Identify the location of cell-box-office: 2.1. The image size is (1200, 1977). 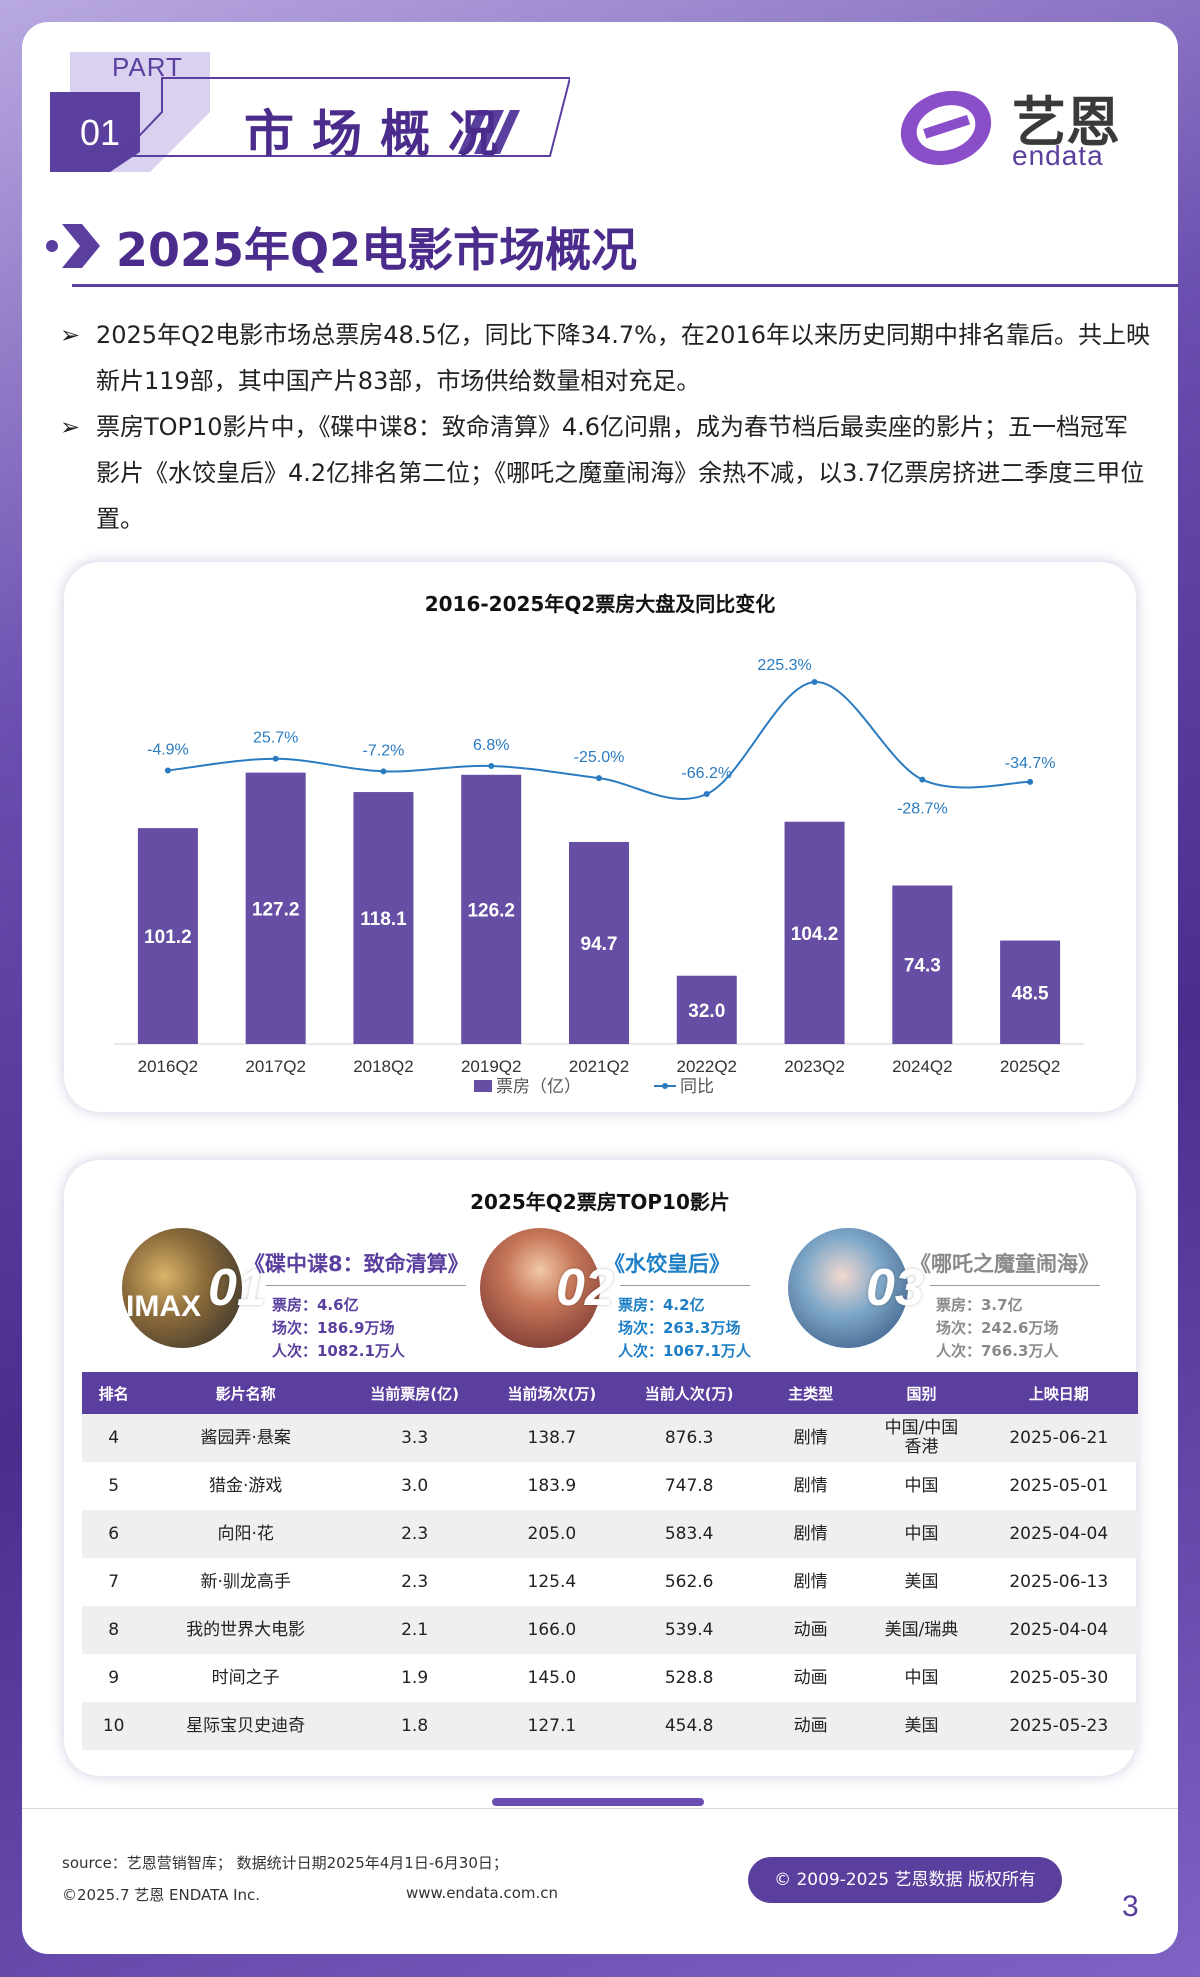
(414, 1630).